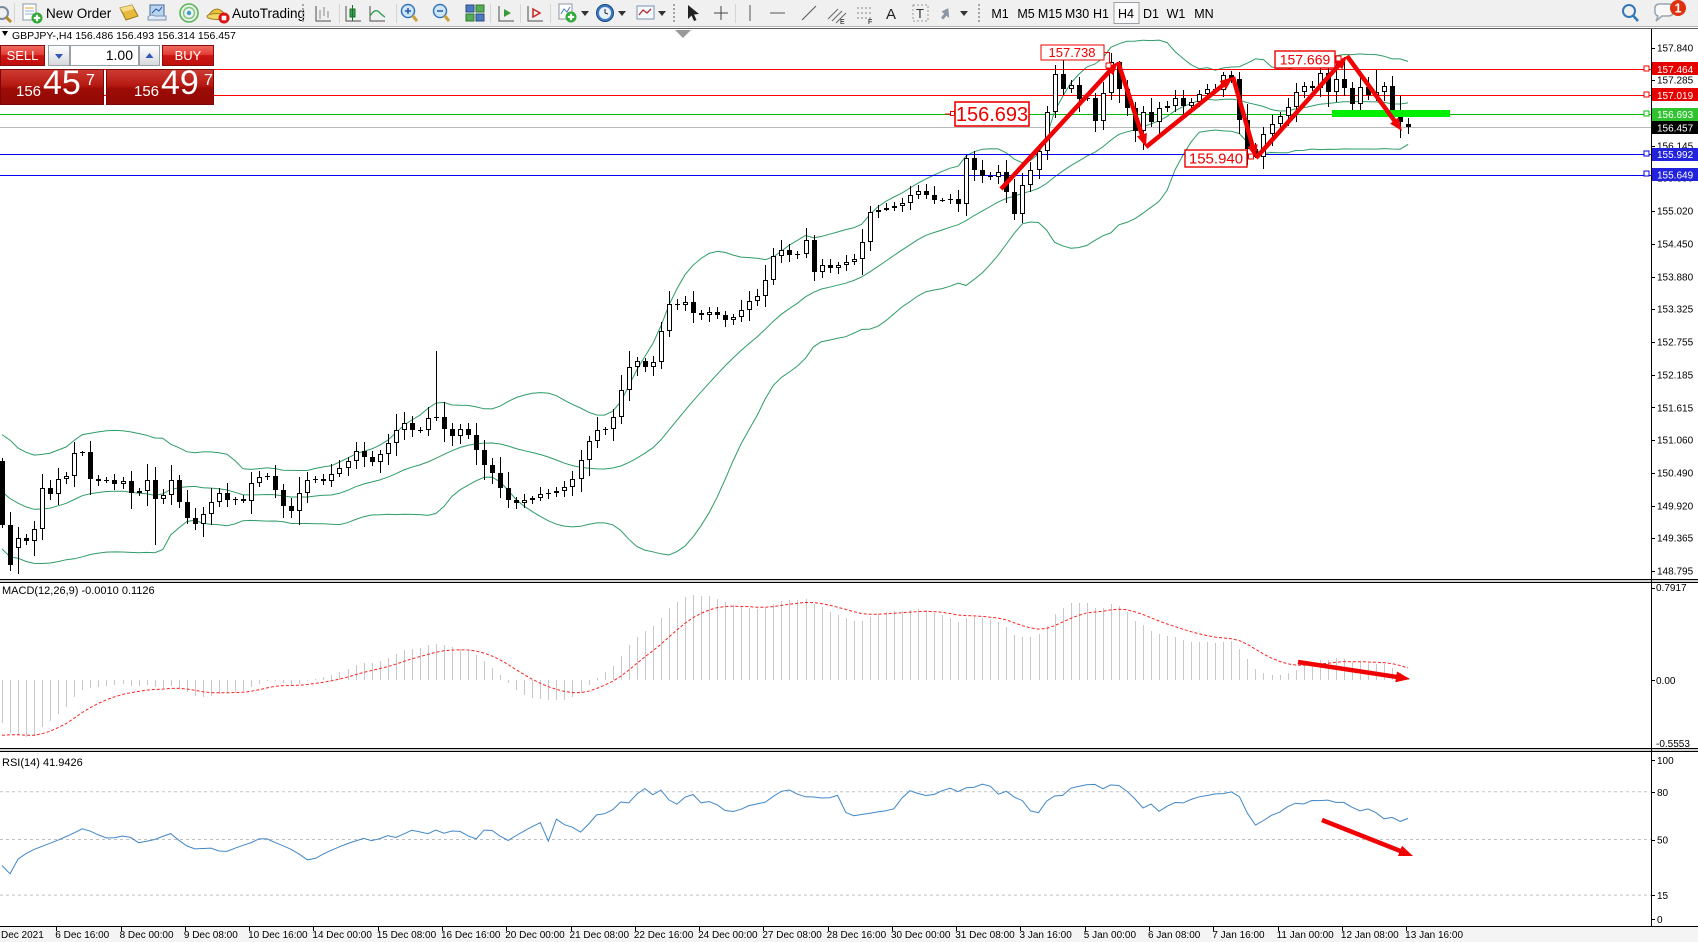 The height and width of the screenshot is (942, 1698). I want to click on svg-text: 154.450, so click(1675, 245).